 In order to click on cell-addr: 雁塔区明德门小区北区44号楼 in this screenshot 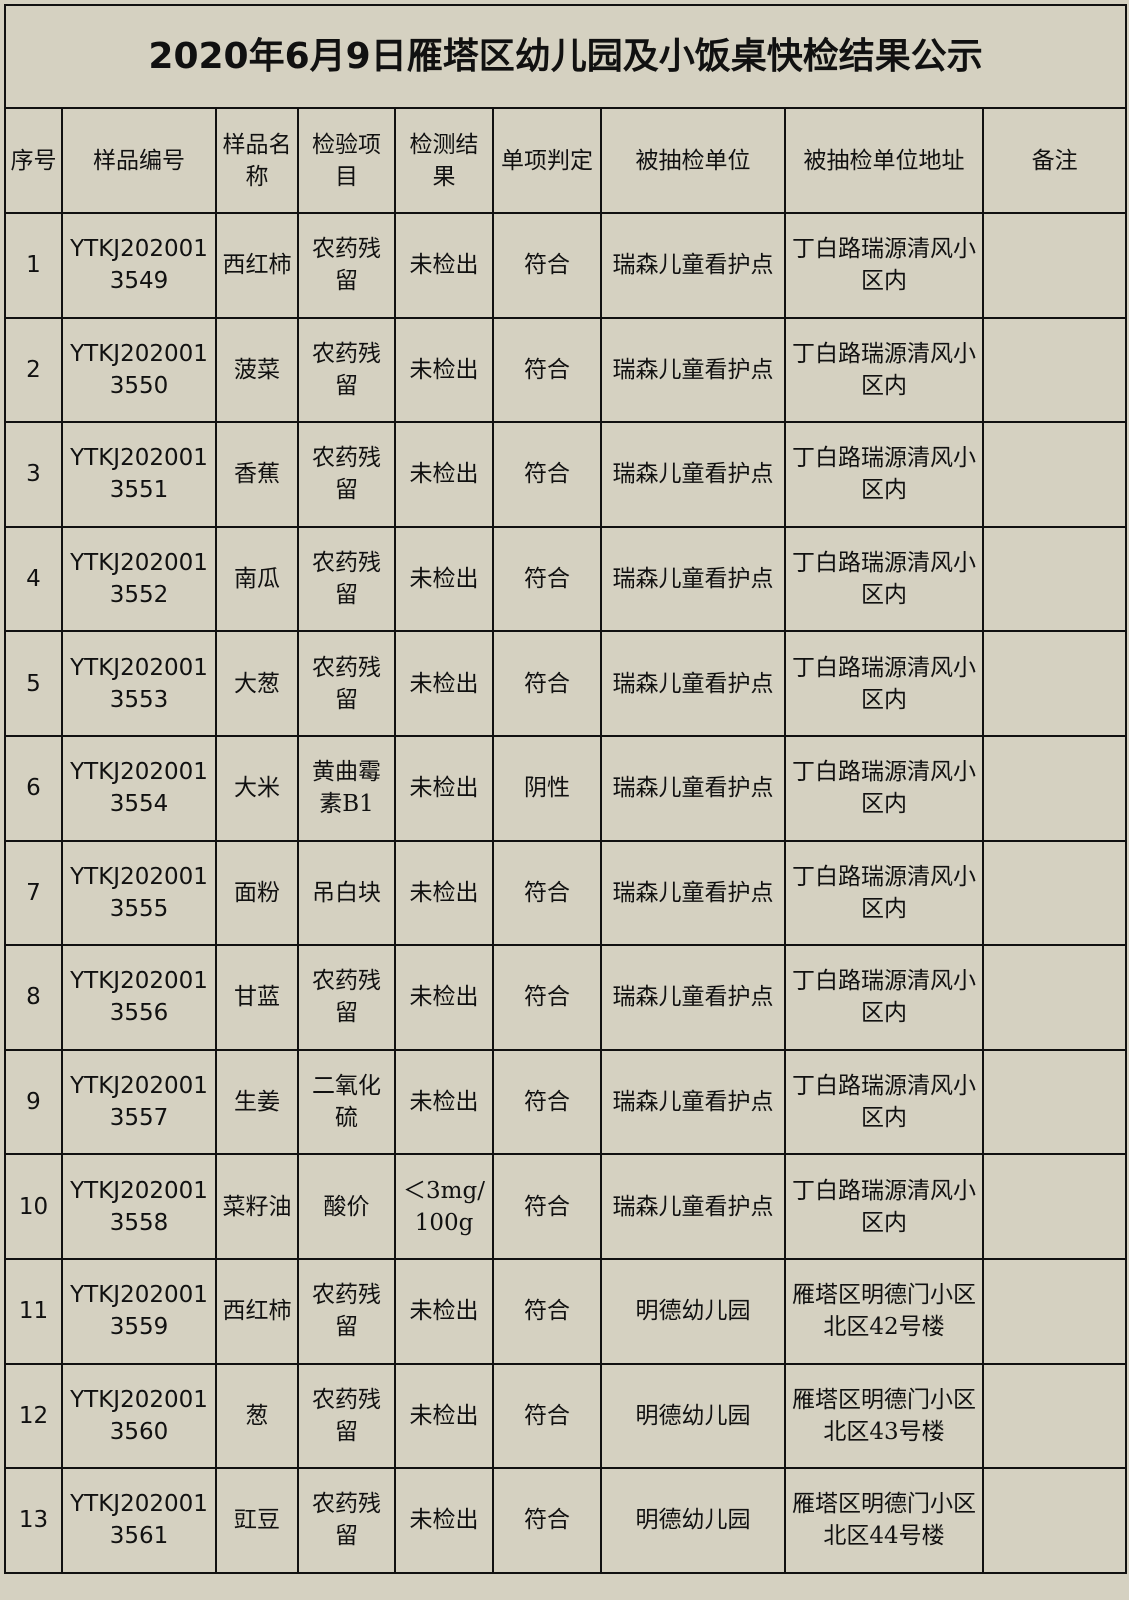, I will do `click(884, 1520)`.